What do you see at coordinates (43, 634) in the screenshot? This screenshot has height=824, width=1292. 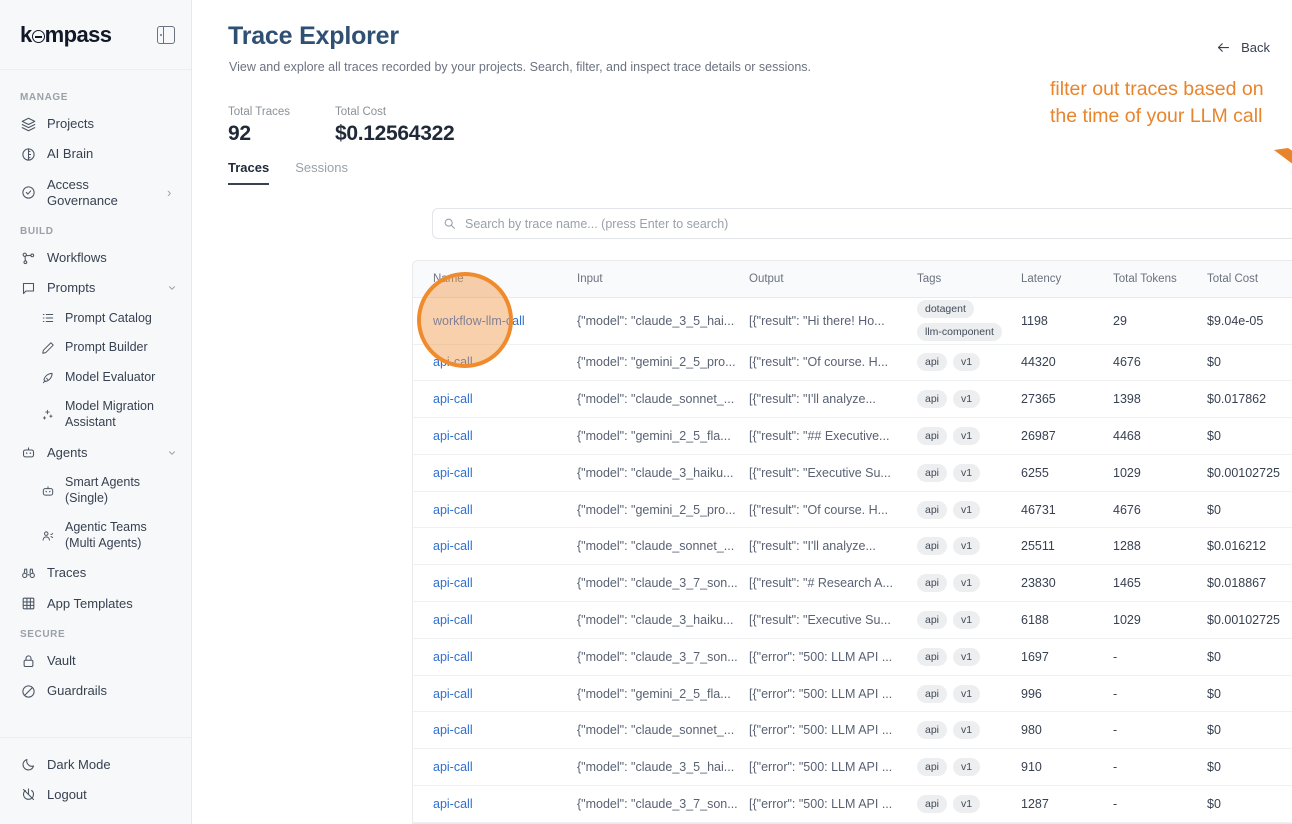 I see `nav-section-secure-label: SECURE` at bounding box center [43, 634].